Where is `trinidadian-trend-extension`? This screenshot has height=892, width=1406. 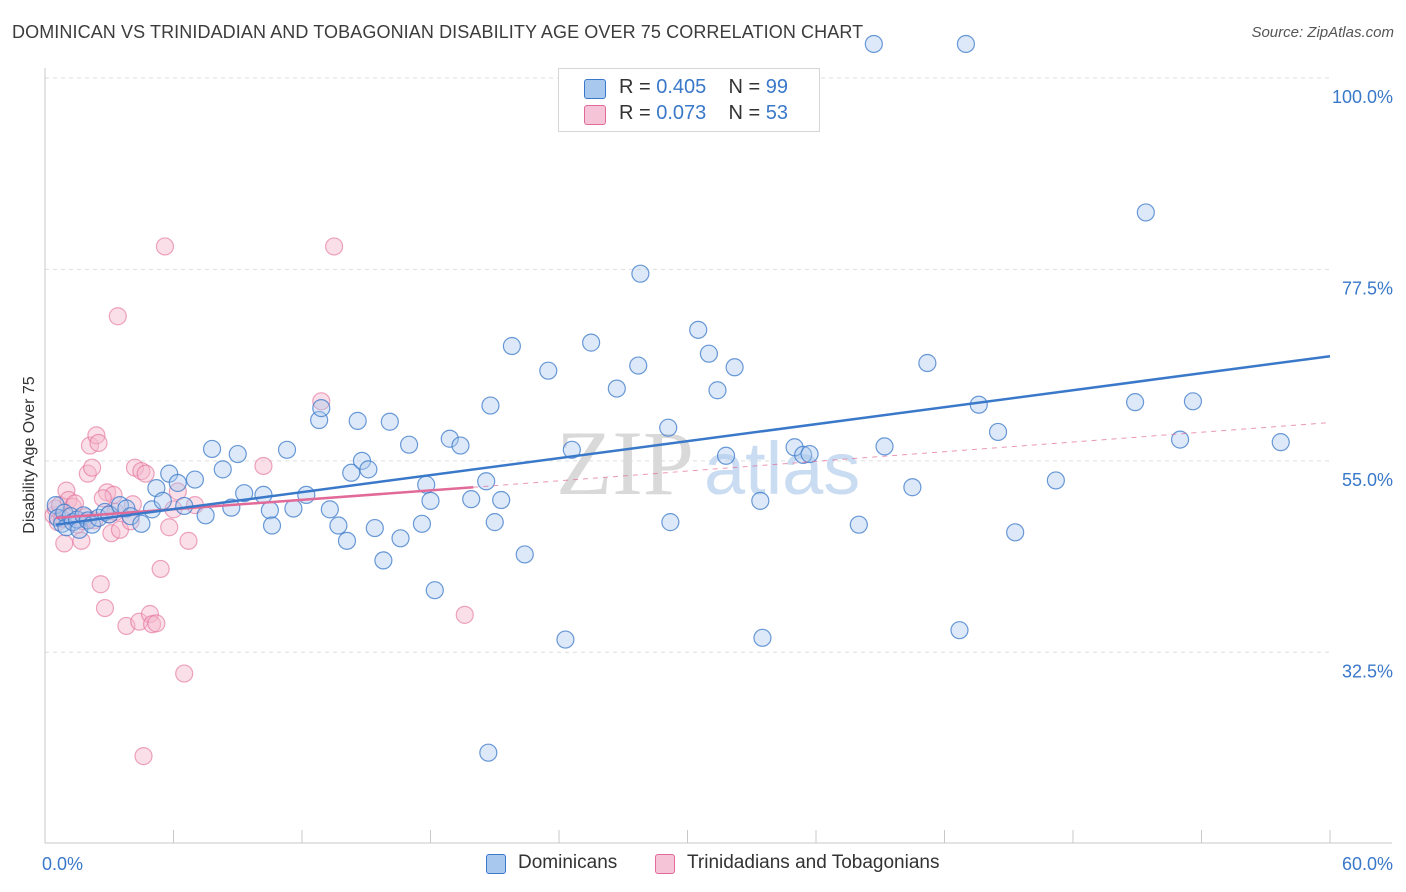
trinidadian-trend-extension is located at coordinates (902, 455).